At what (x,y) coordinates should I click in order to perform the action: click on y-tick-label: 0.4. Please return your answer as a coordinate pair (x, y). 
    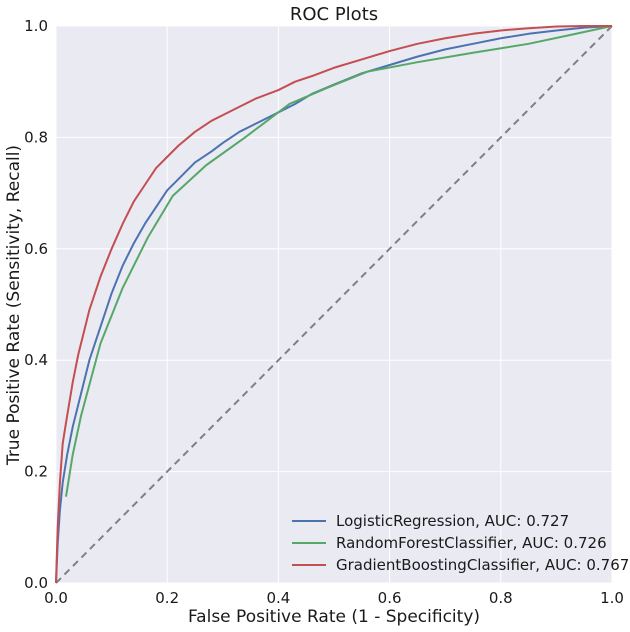
    Looking at the image, I should click on (36, 360).